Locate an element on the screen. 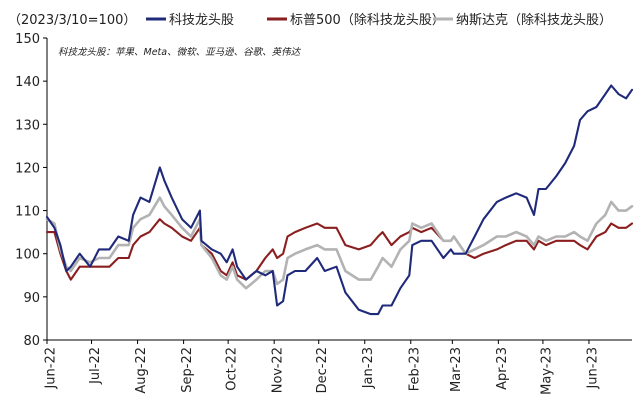 Image resolution: width=640 pixels, height=406 pixels. chart-note: 科技龙头股：苹果、Meta、微软、亚马逊、谷歌、英伟达 is located at coordinates (180, 52).